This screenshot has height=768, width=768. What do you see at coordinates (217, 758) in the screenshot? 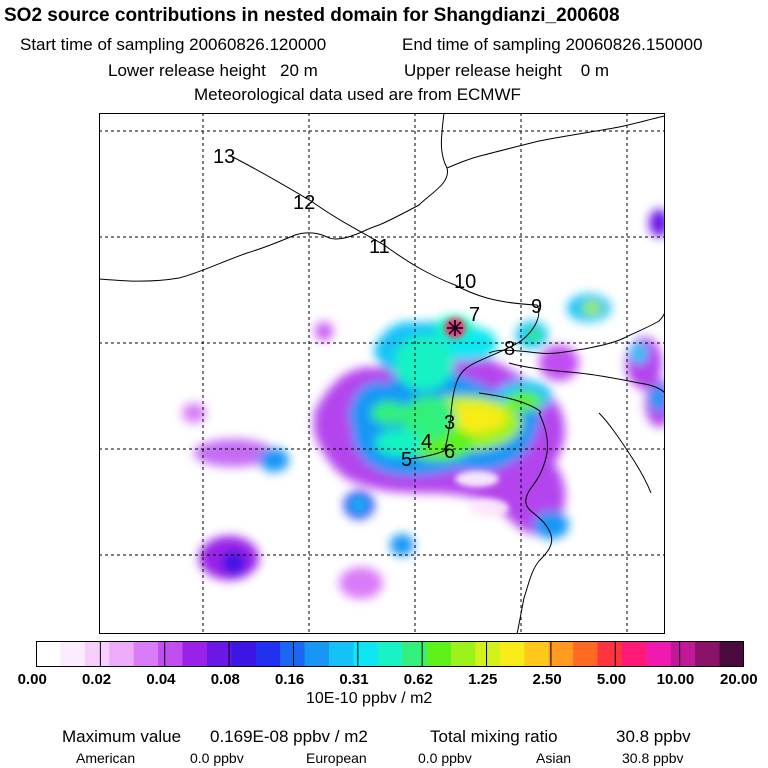
I see `american-value: 0.0 ppbv` at bounding box center [217, 758].